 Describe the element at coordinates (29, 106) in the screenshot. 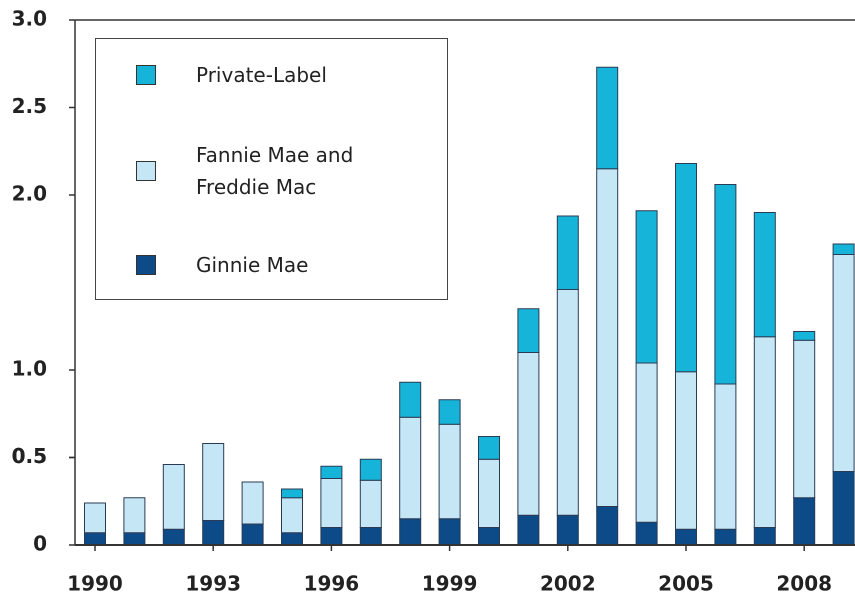

I see `y-tick-label: 2.5` at that location.